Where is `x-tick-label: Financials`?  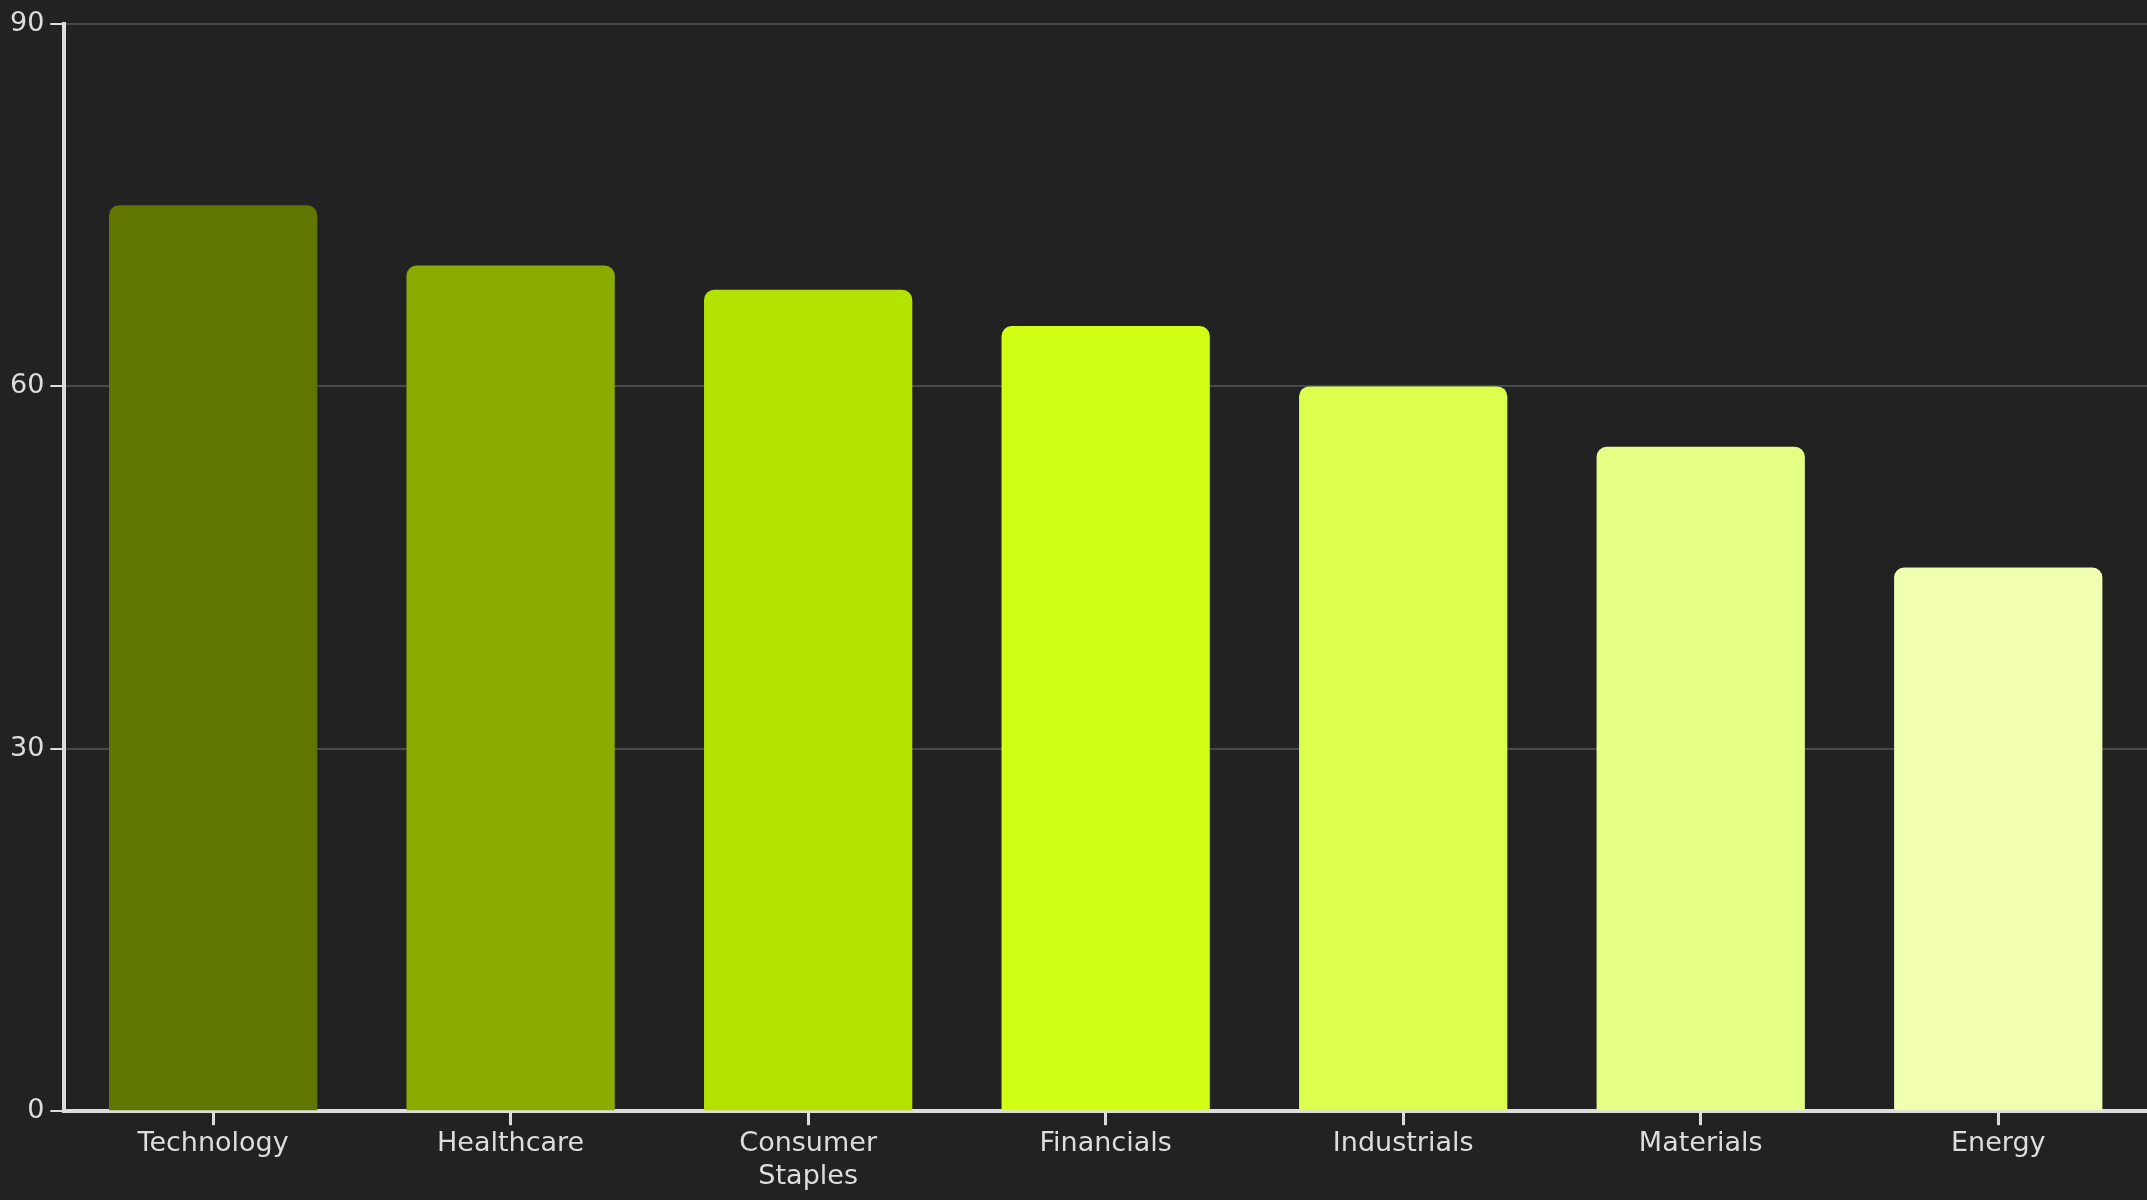 x-tick-label: Financials is located at coordinates (1105, 1142).